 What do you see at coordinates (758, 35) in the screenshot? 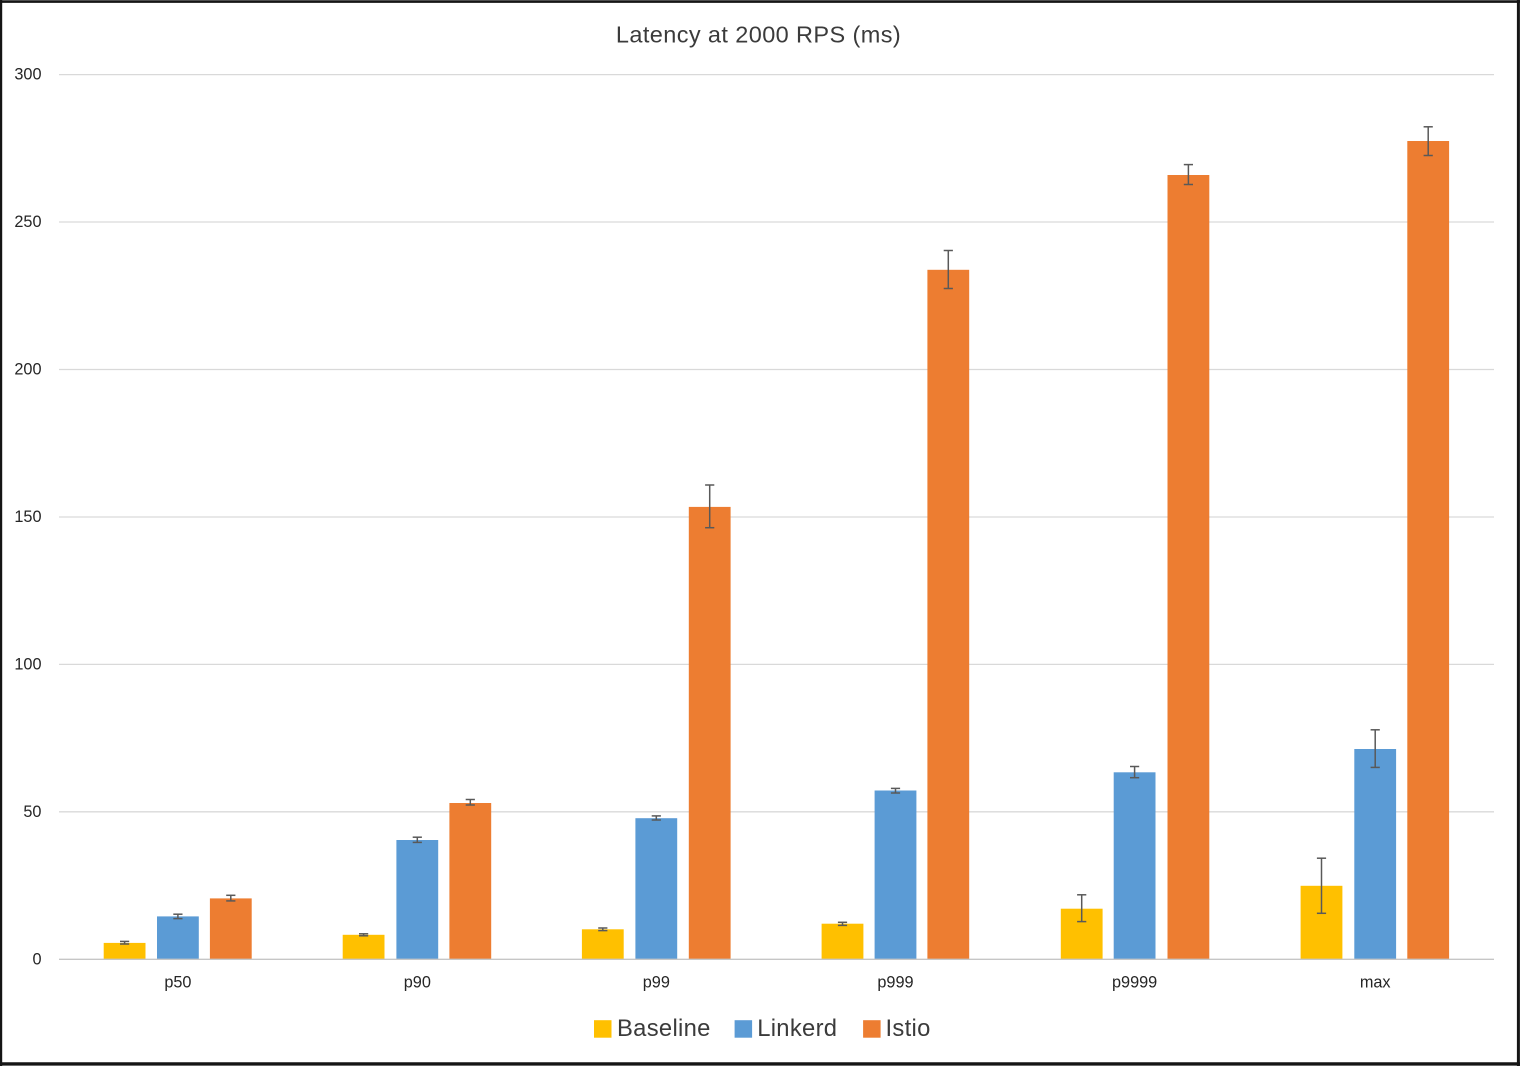
I see `svg-text: Latency at 2000 RPS (ms)` at bounding box center [758, 35].